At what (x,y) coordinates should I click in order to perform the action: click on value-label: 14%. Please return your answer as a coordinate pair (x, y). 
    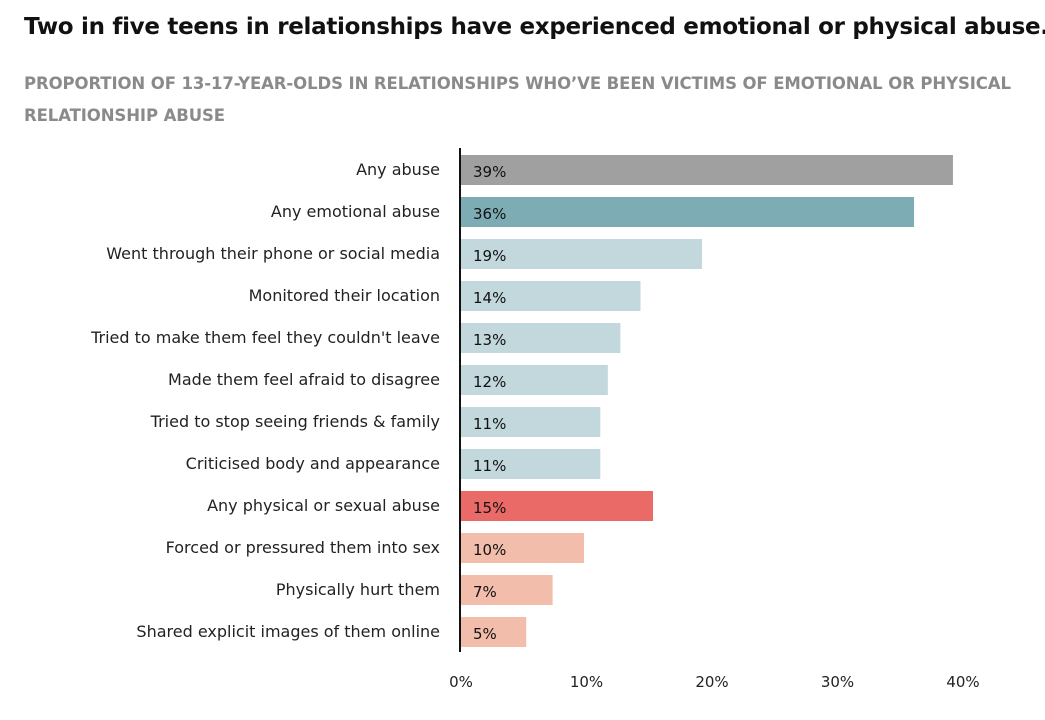
    Looking at the image, I should click on (489, 298).